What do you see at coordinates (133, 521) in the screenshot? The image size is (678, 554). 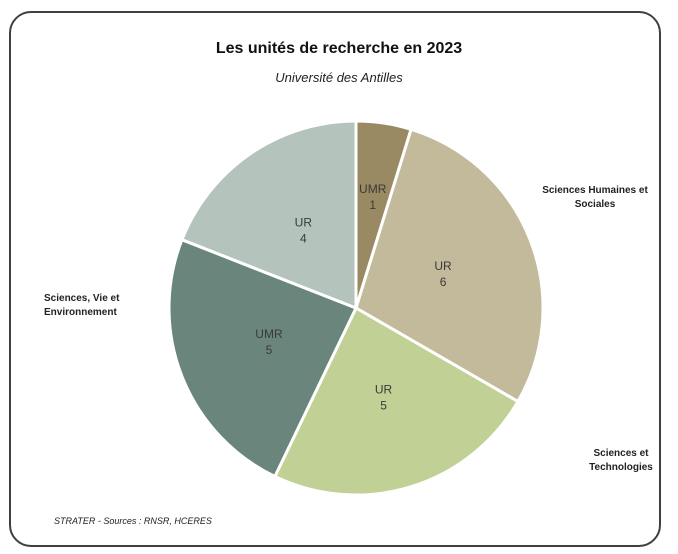 I see `source-note: STRATER - Sources : RNSR, HCERES` at bounding box center [133, 521].